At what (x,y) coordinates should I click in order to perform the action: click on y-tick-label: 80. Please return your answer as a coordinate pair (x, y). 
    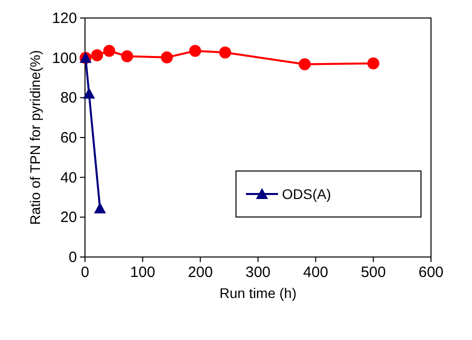
    Looking at the image, I should click on (68, 98).